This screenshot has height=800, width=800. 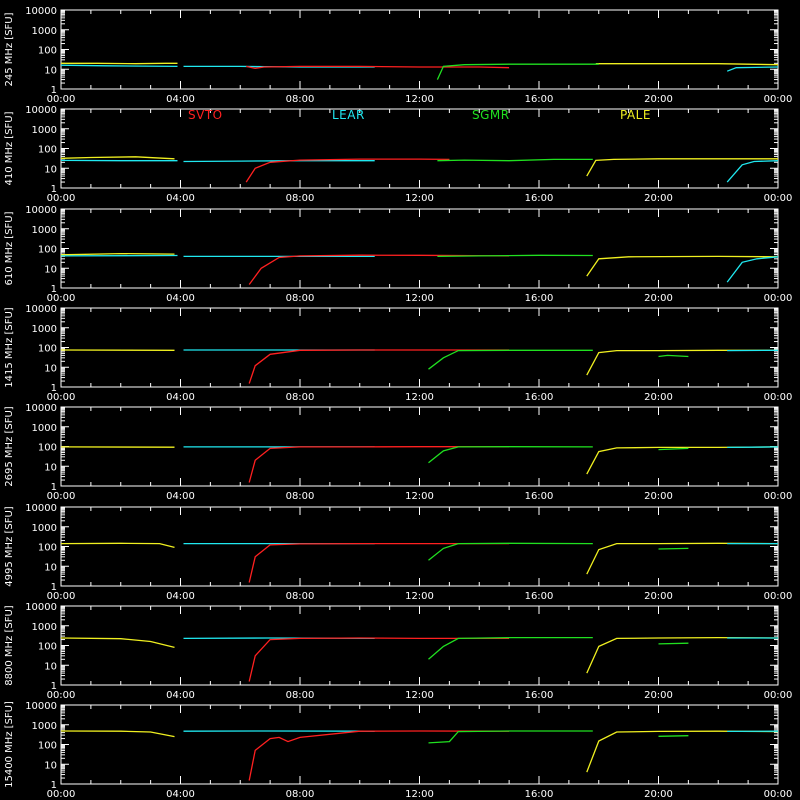 What do you see at coordinates (9, 645) in the screenshot?
I see `y-axis-label: 8800 MHz [SFU]` at bounding box center [9, 645].